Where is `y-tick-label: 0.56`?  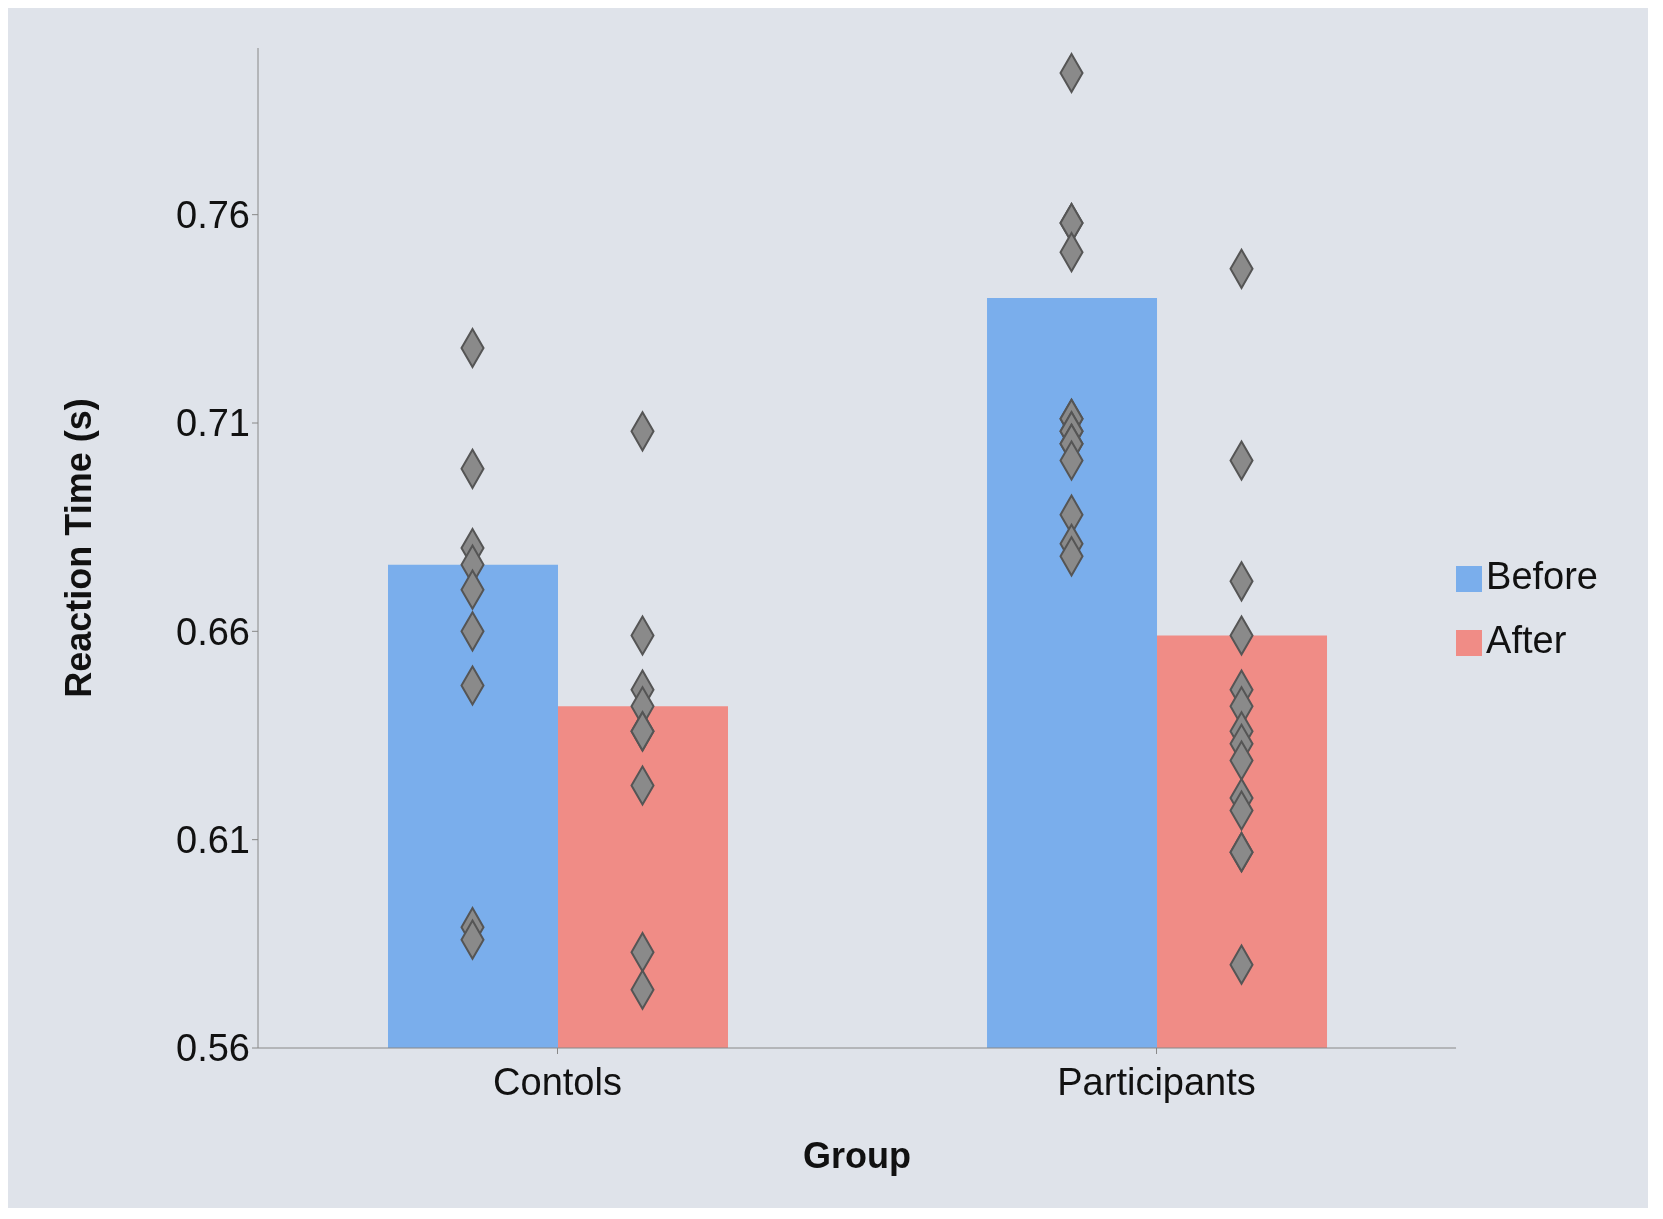
y-tick-label: 0.56 is located at coordinates (213, 1048).